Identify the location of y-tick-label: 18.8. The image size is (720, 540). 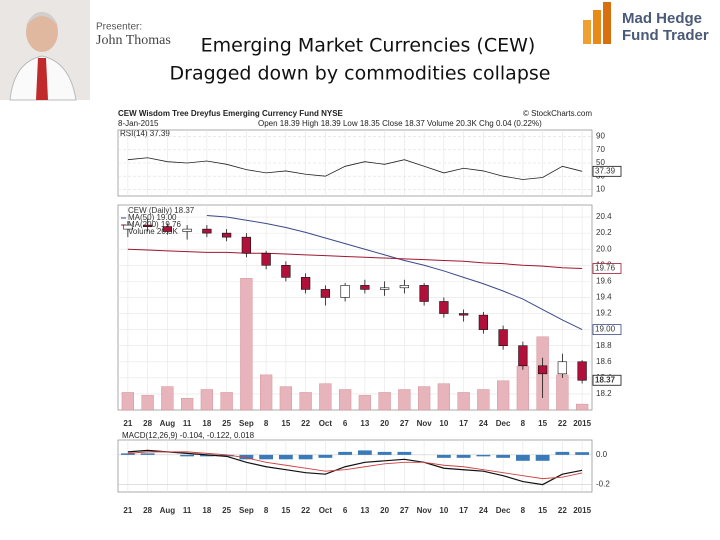
(604, 345).